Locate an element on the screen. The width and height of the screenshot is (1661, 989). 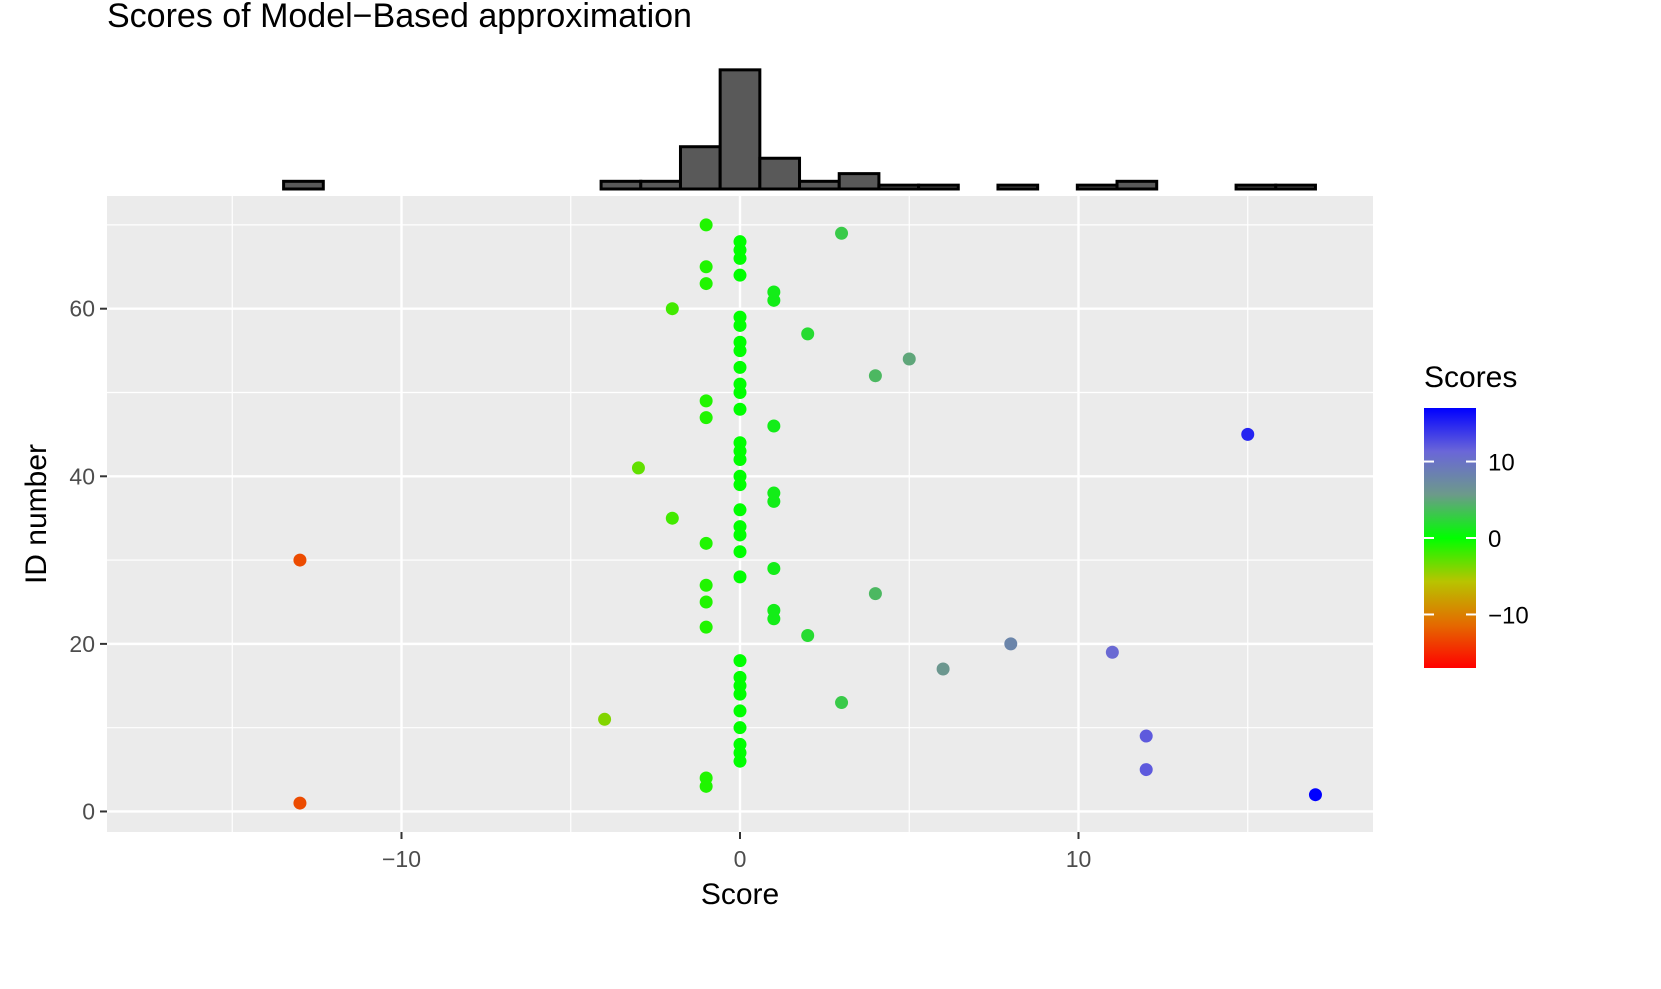
x-tick-label: −10 is located at coordinates (401, 859).